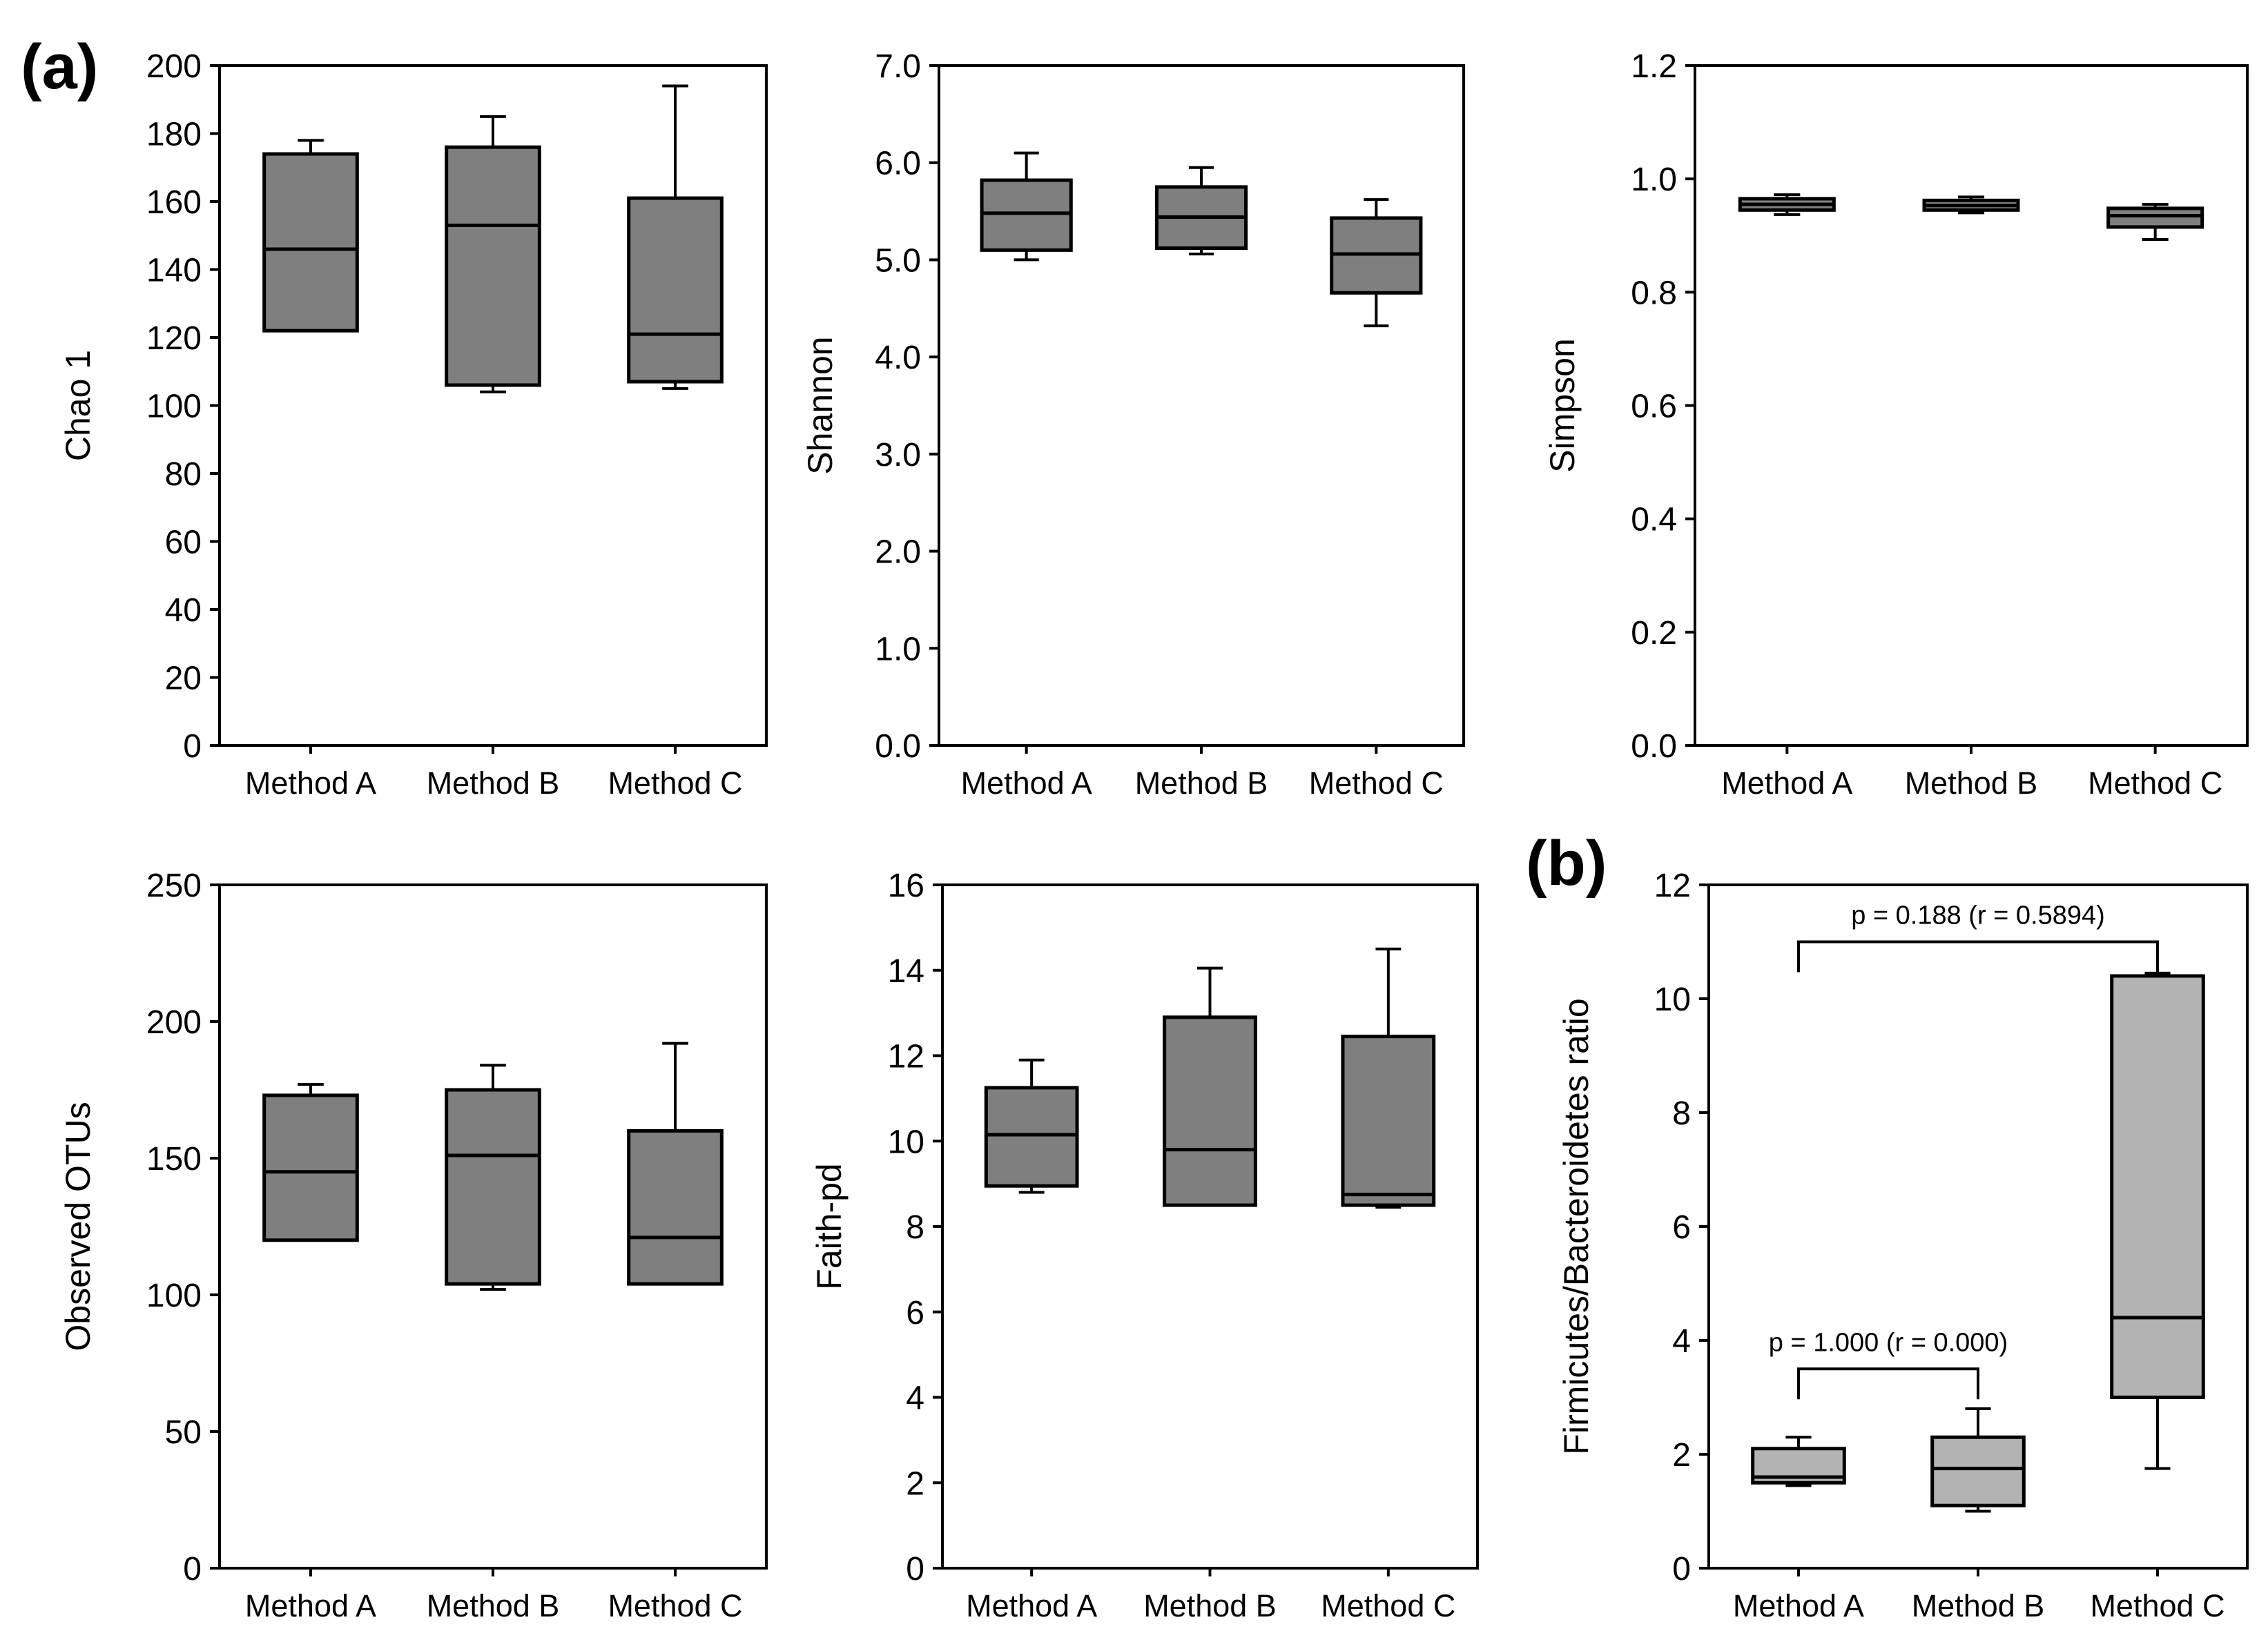 Image resolution: width=2268 pixels, height=1651 pixels. I want to click on y-tick-label: 40, so click(184, 610).